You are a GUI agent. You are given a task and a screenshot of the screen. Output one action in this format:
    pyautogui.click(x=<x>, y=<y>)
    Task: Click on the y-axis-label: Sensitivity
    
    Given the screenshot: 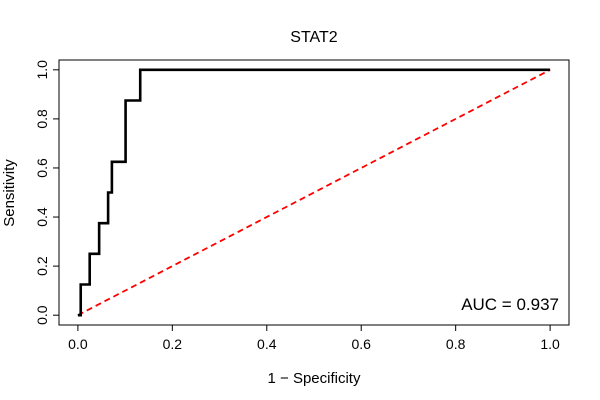 What is the action you would take?
    pyautogui.click(x=9, y=193)
    